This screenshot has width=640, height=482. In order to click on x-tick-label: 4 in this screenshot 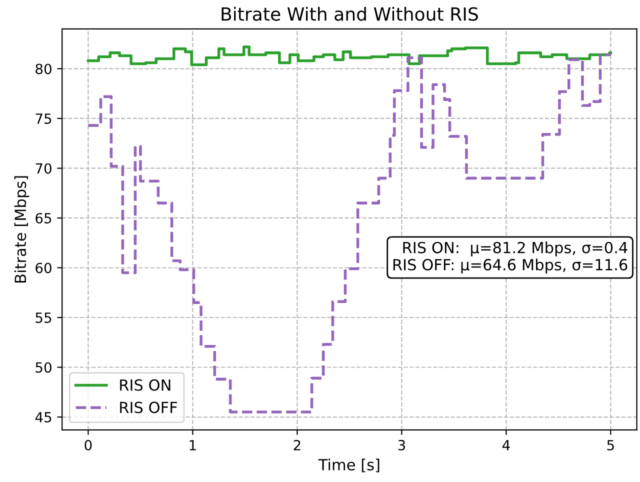, I will do `click(506, 445)`.